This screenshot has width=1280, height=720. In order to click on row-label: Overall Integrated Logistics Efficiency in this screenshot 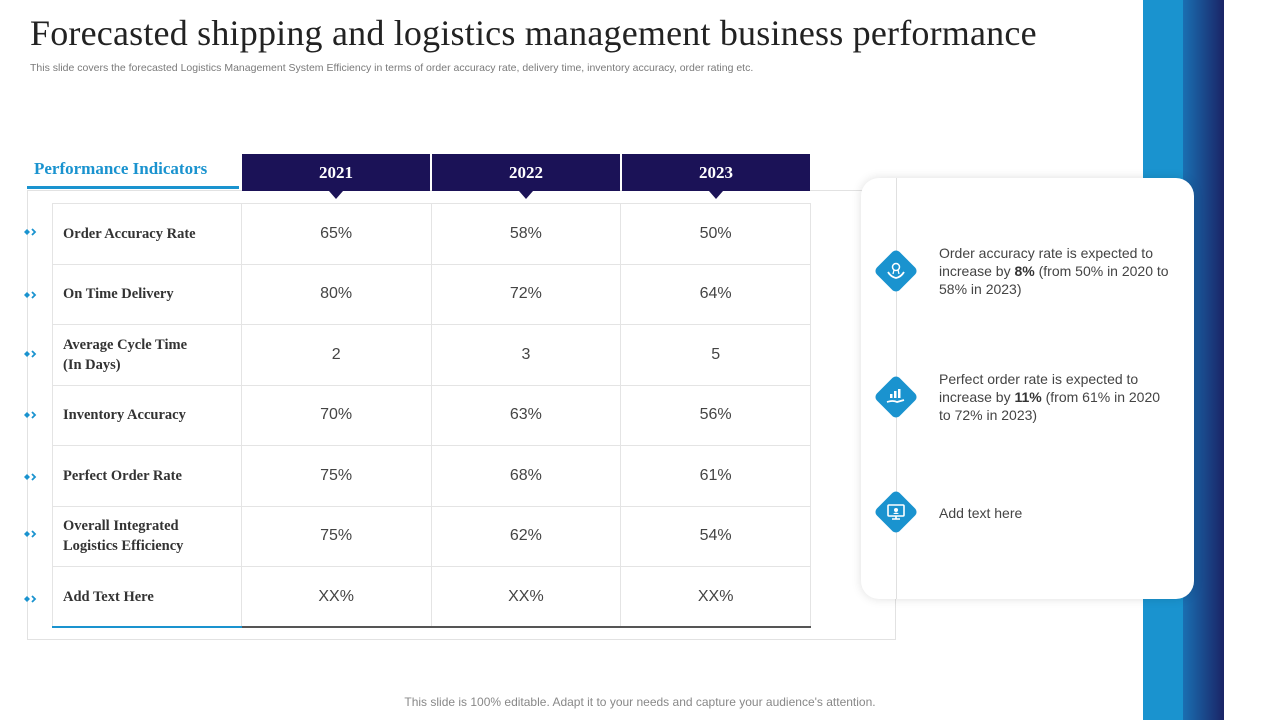, I will do `click(147, 536)`.